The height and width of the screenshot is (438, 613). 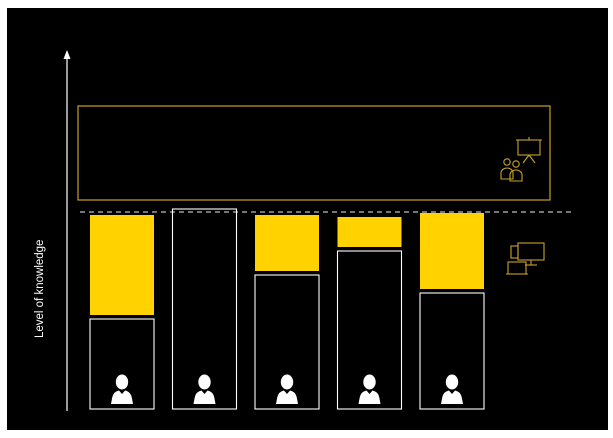 What do you see at coordinates (204, 309) in the screenshot?
I see `learner-2-current-knowledge` at bounding box center [204, 309].